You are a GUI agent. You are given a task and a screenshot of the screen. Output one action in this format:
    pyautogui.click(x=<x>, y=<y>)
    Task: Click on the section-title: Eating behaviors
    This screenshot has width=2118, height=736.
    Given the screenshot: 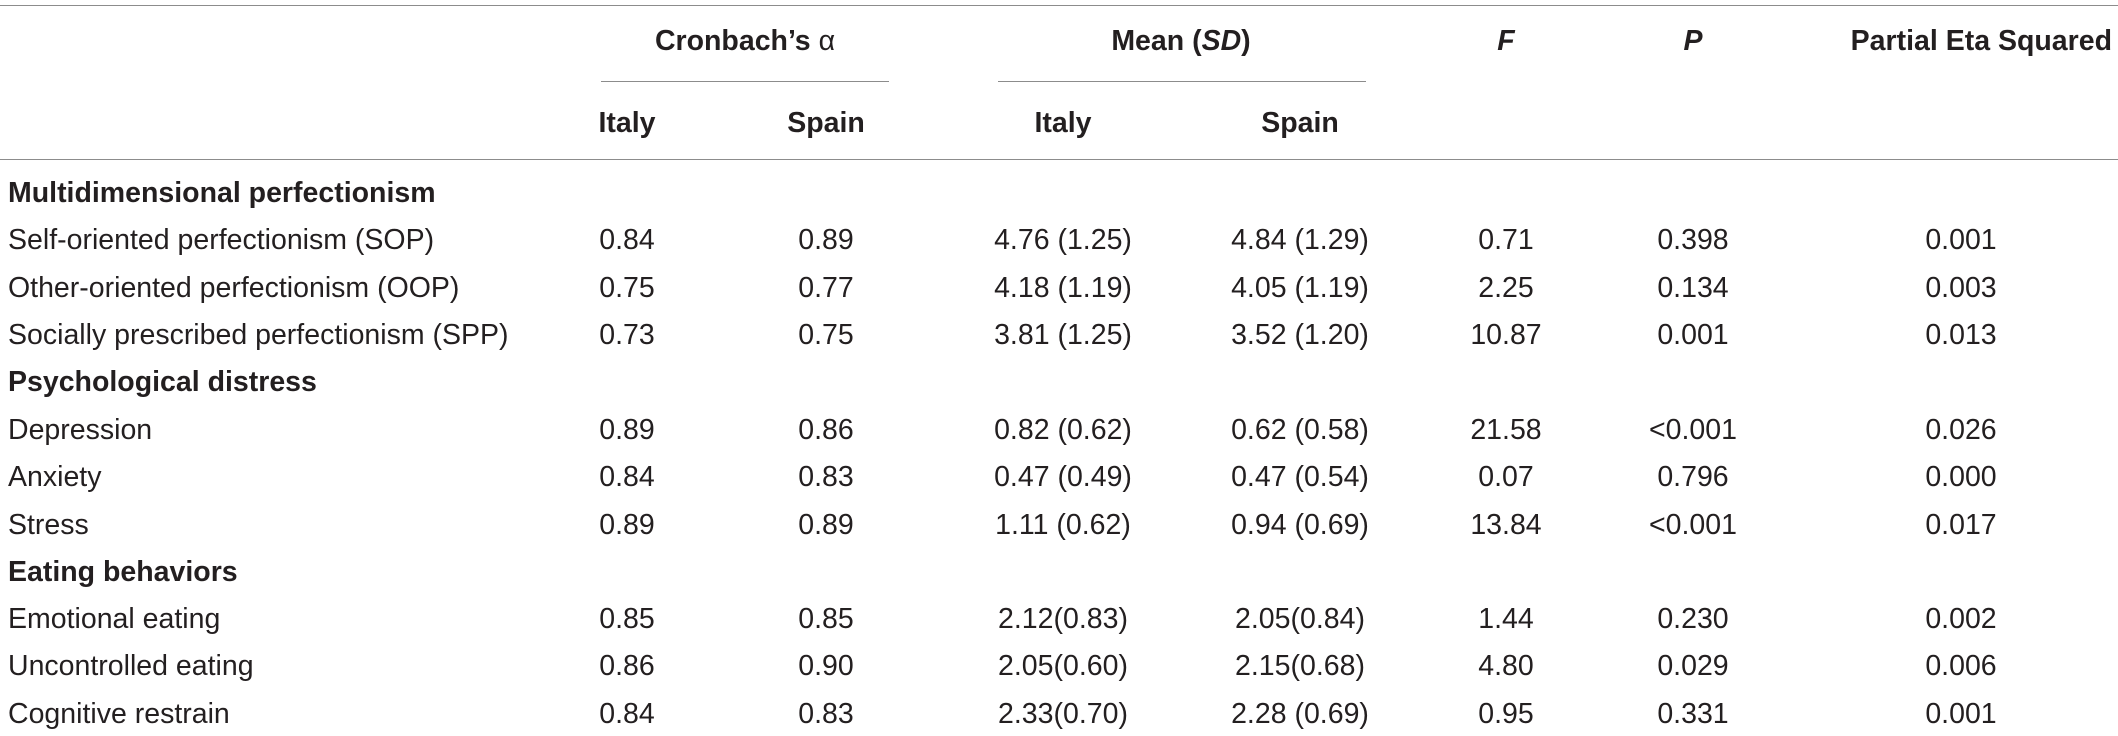 What is the action you would take?
    pyautogui.click(x=123, y=572)
    